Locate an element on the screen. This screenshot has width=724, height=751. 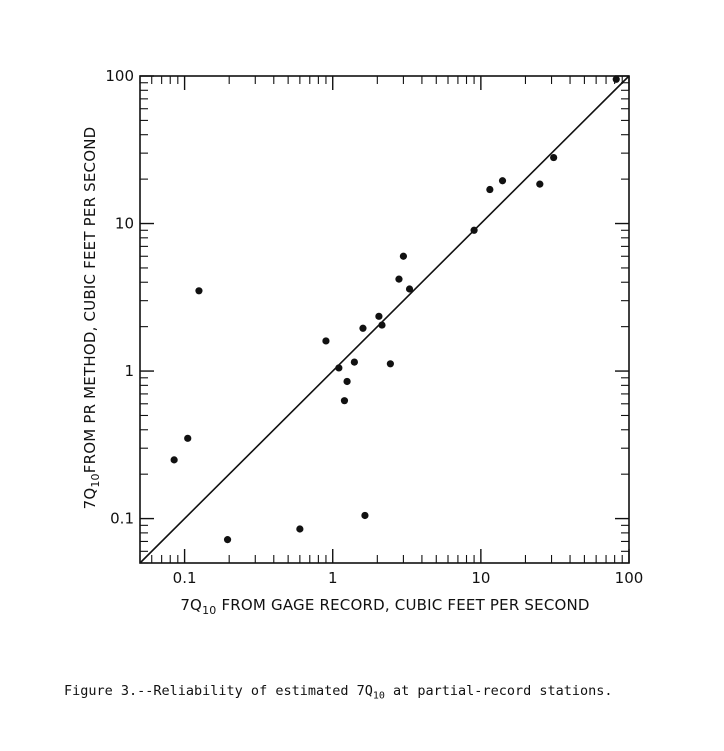
x-tick-label: 0.1 is located at coordinates (185, 578).